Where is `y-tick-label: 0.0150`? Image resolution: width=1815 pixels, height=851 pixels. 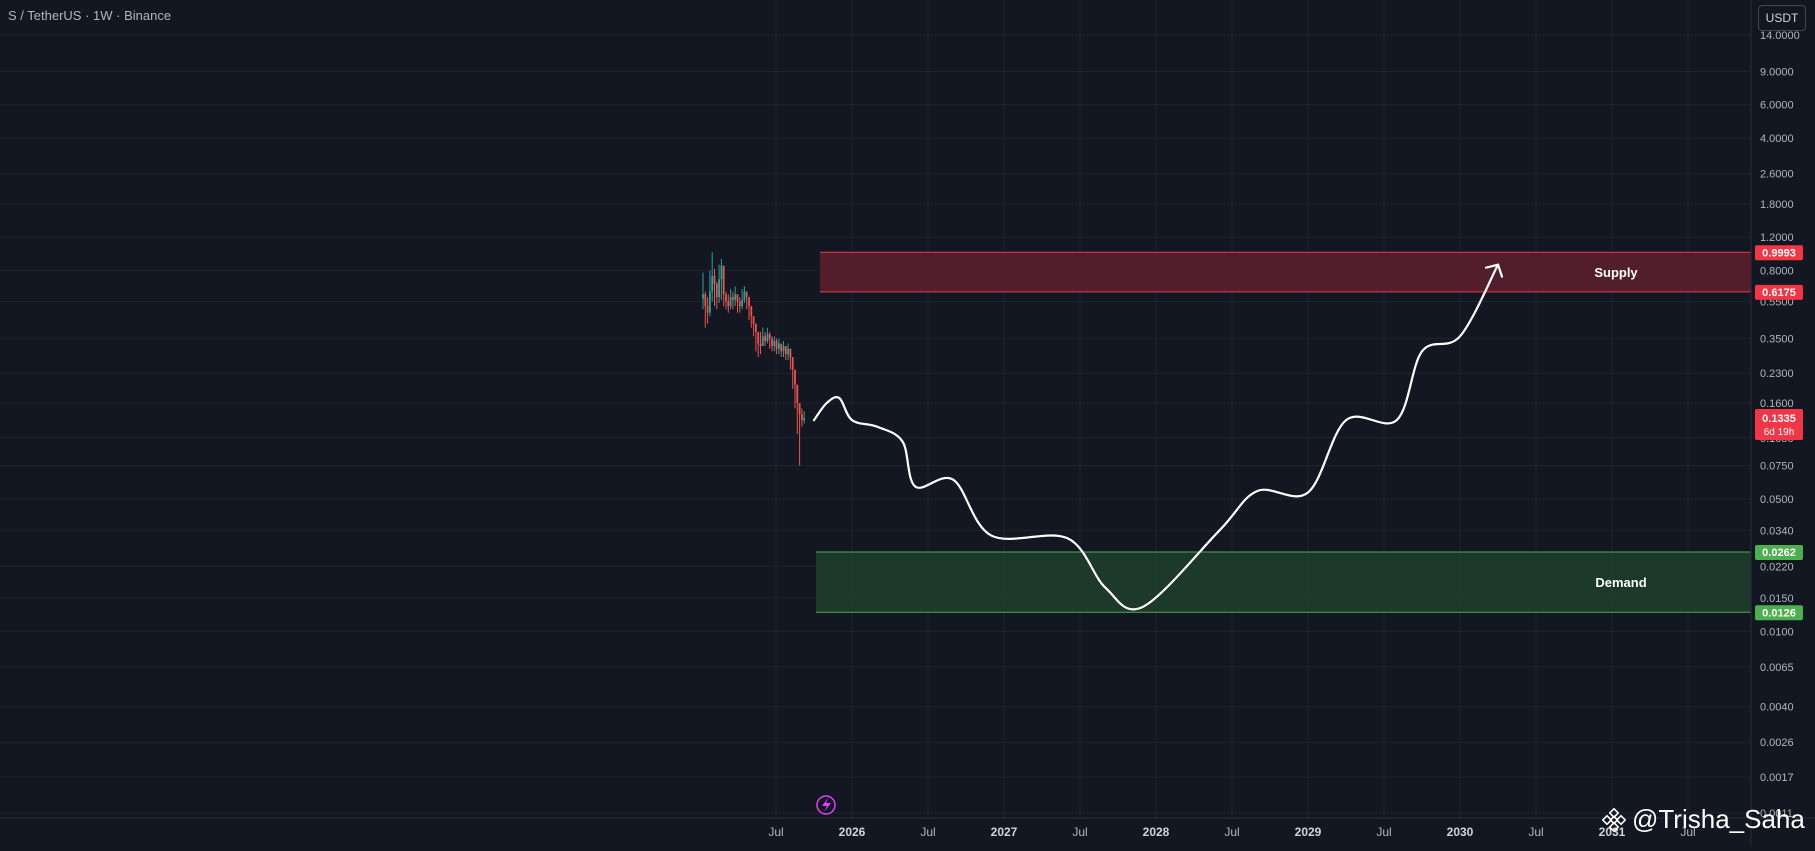 y-tick-label: 0.0150 is located at coordinates (1777, 599).